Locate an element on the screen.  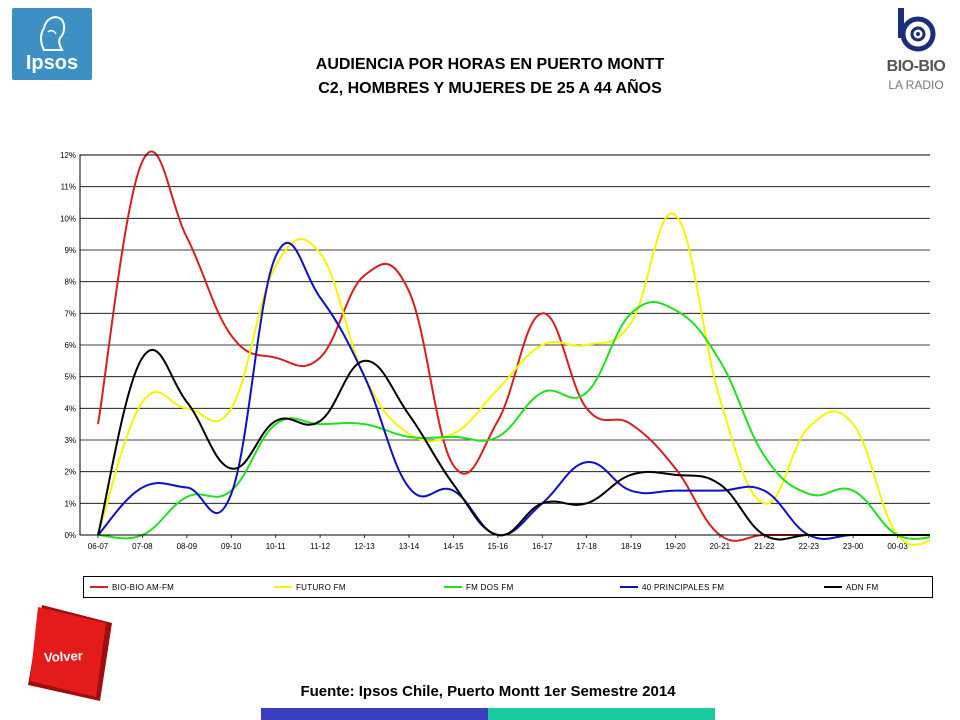
legend-item: BIO-BIO AM-FM is located at coordinates (132, 587).